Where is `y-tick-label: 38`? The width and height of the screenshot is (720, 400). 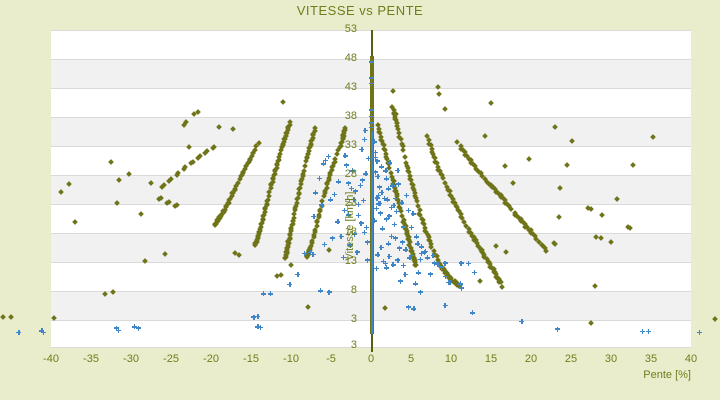
y-tick-label: 38 is located at coordinates (350, 116).